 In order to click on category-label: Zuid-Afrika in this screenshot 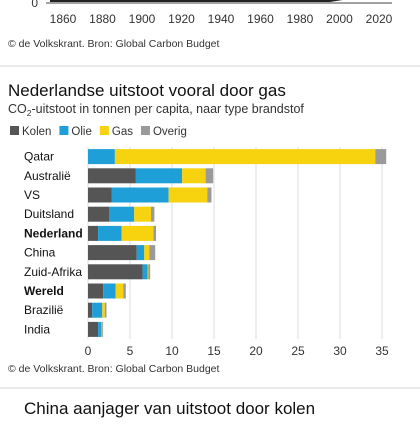, I will do `click(53, 272)`.